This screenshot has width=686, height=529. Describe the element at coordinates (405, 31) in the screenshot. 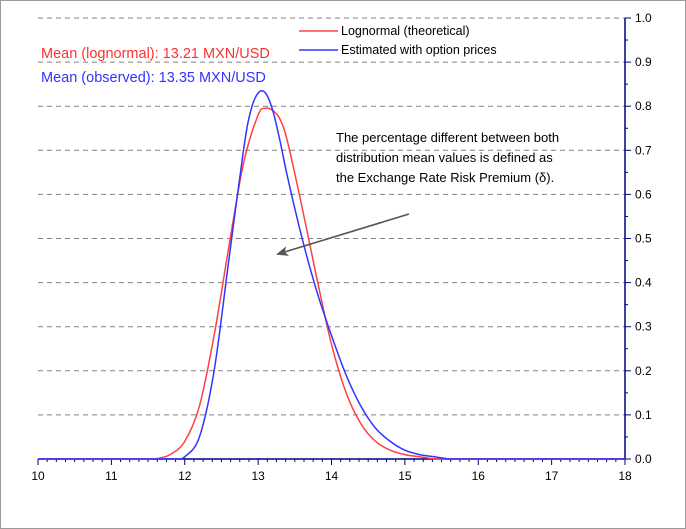

I see `legend-label-lognormal: Lognormal (theoretical)` at that location.